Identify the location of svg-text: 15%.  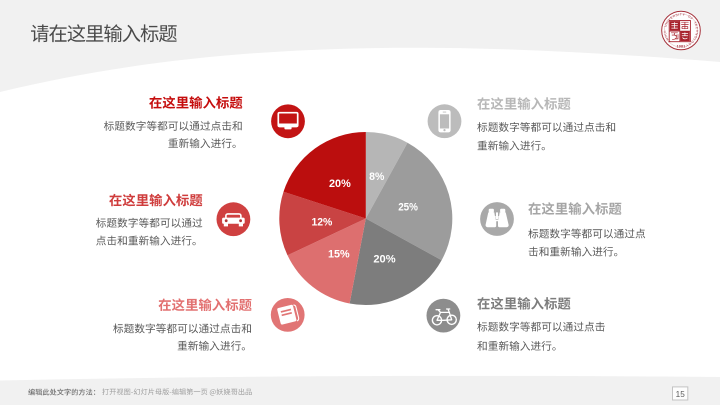
(339, 254).